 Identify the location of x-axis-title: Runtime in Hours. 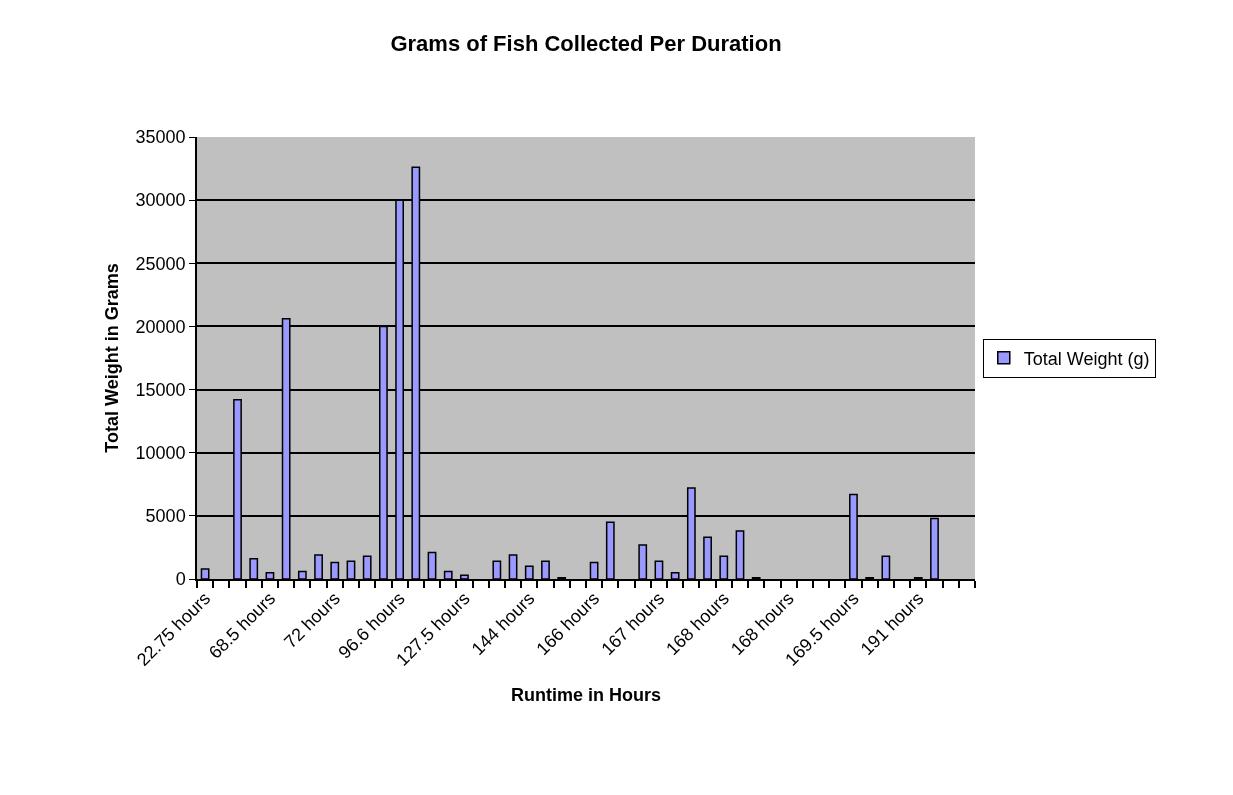
(586, 695).